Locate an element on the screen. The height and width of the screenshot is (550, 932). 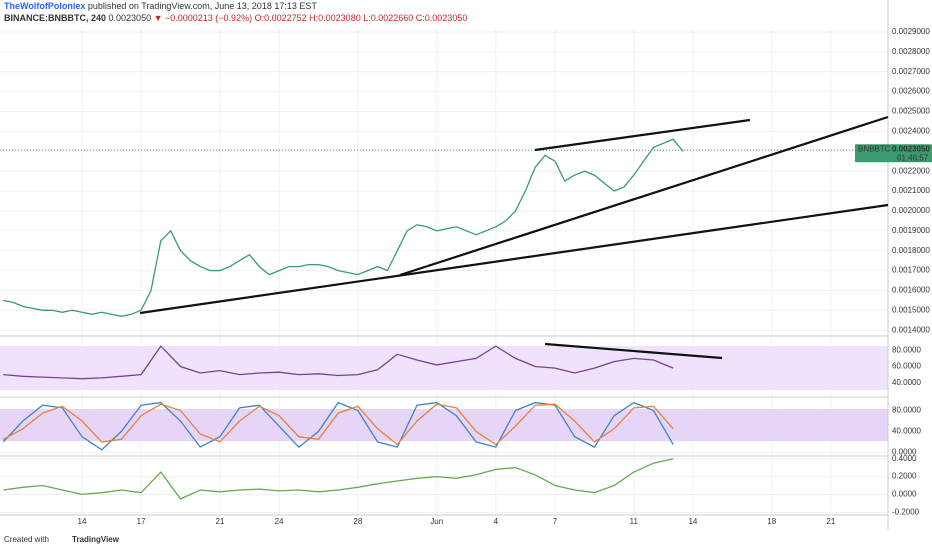
y-tick-label: 0.0017000 is located at coordinates (911, 270).